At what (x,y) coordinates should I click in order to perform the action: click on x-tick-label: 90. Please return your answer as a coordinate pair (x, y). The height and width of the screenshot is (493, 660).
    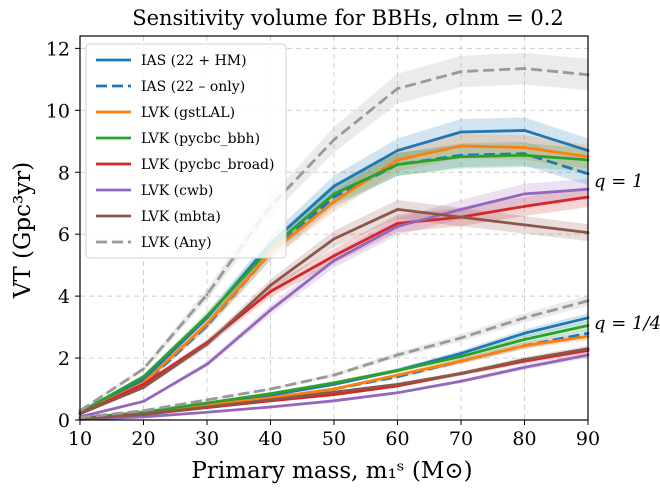
    Looking at the image, I should click on (588, 439).